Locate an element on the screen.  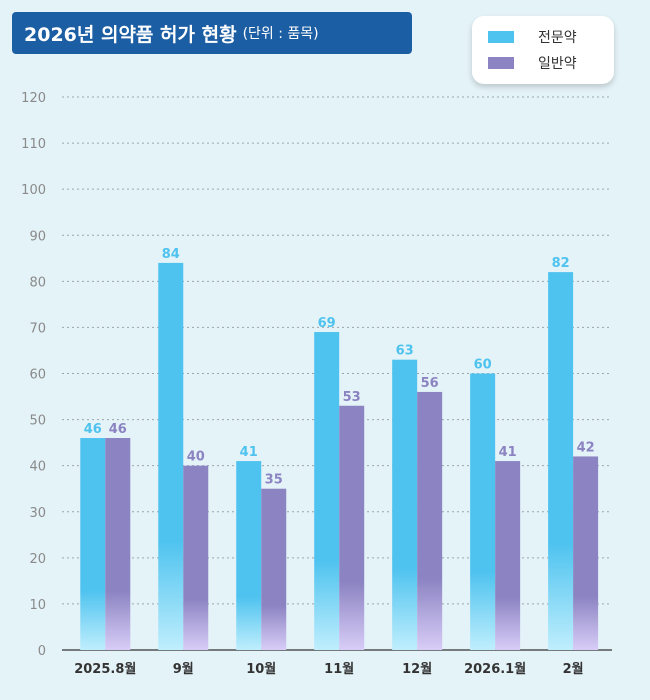
y-tick-label: 40 is located at coordinates (37, 467).